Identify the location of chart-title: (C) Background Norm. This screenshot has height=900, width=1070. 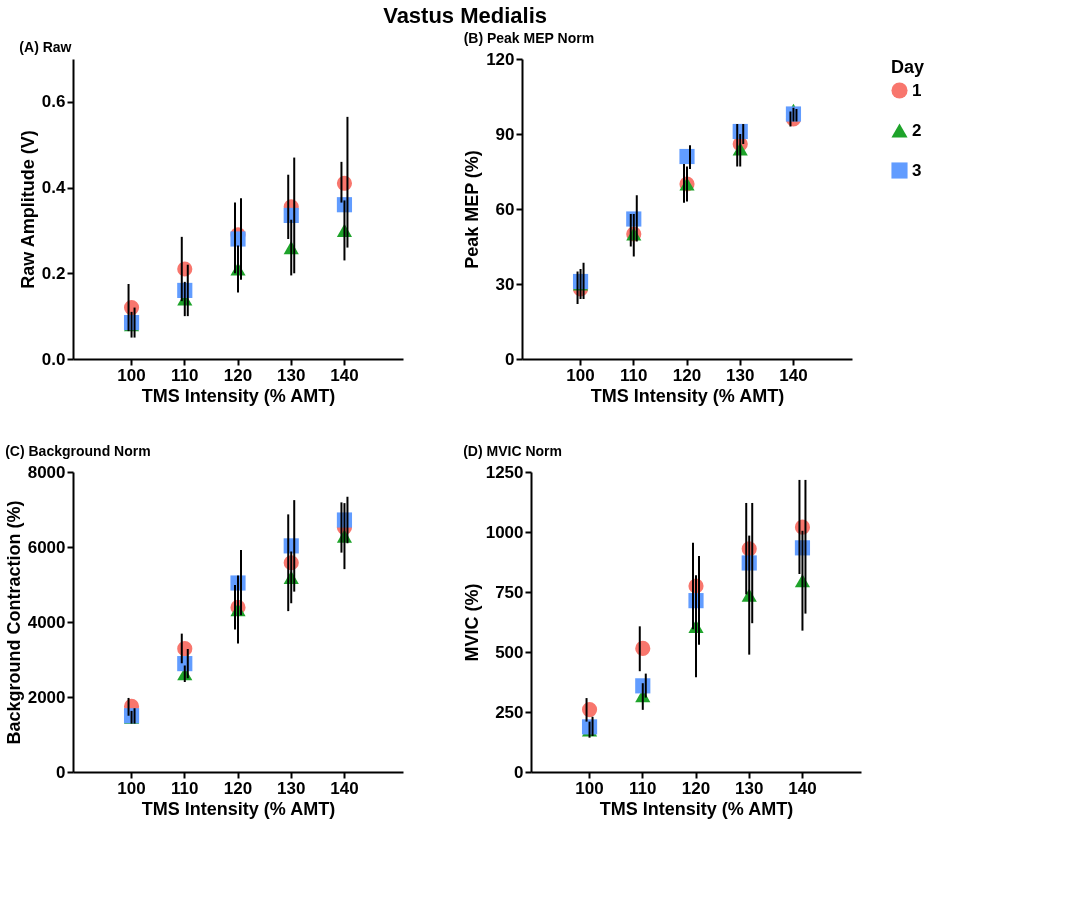
(78, 451).